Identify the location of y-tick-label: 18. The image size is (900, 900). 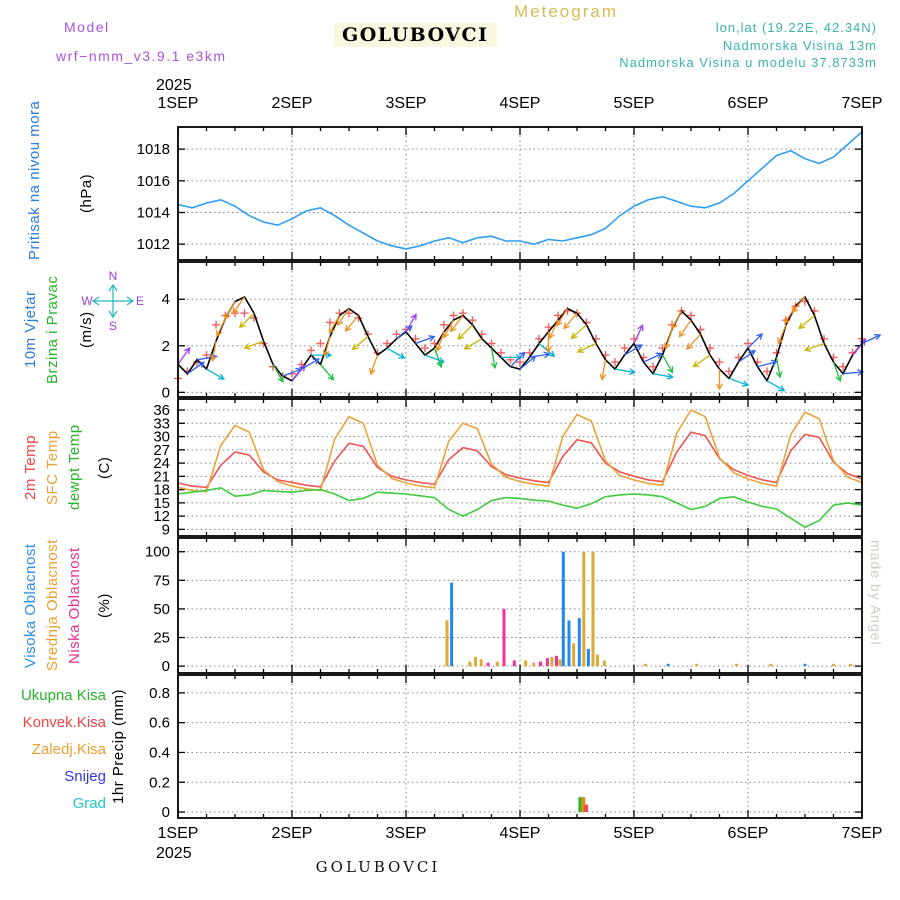
(161, 490).